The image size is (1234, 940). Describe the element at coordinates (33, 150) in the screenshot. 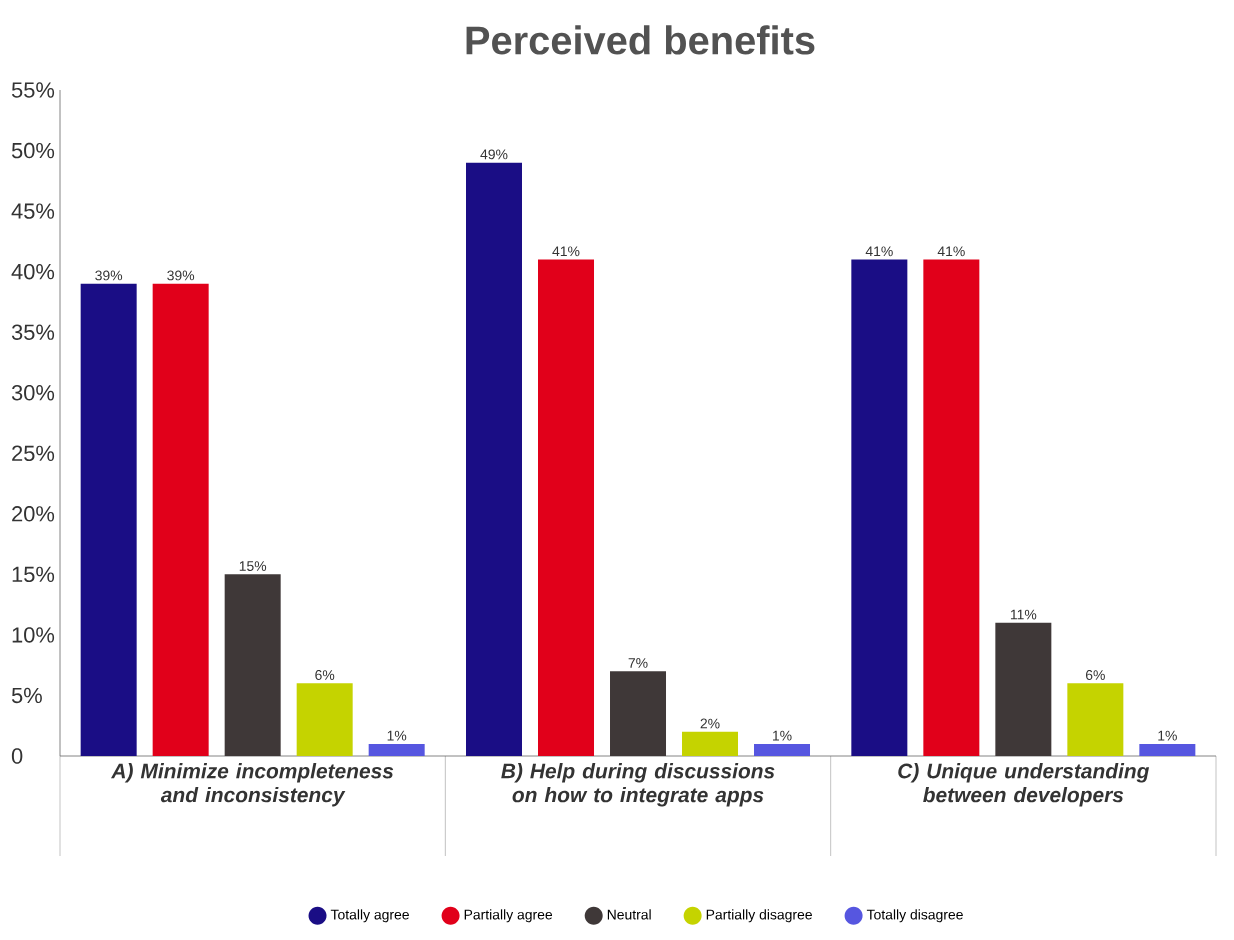

I see `y-tick-label: 50%` at that location.